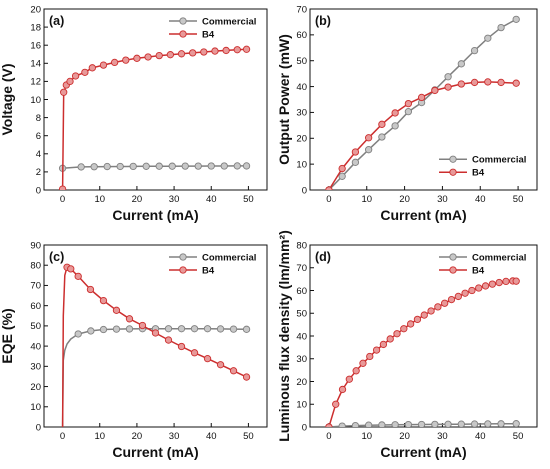 This screenshot has height=469, width=550. What do you see at coordinates (518, 199) in the screenshot?
I see `x-tick-label: 50` at bounding box center [518, 199].